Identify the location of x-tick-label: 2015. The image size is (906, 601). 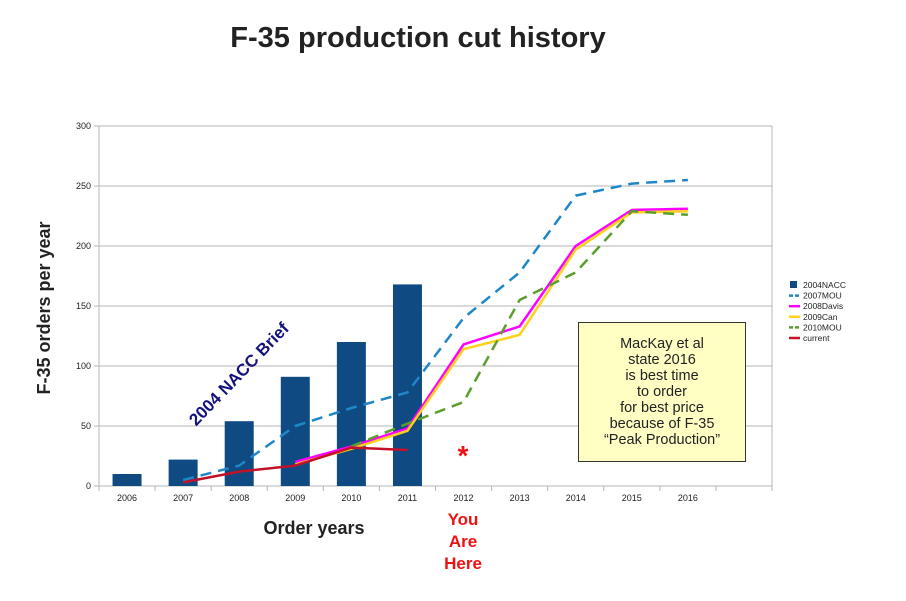
(632, 498).